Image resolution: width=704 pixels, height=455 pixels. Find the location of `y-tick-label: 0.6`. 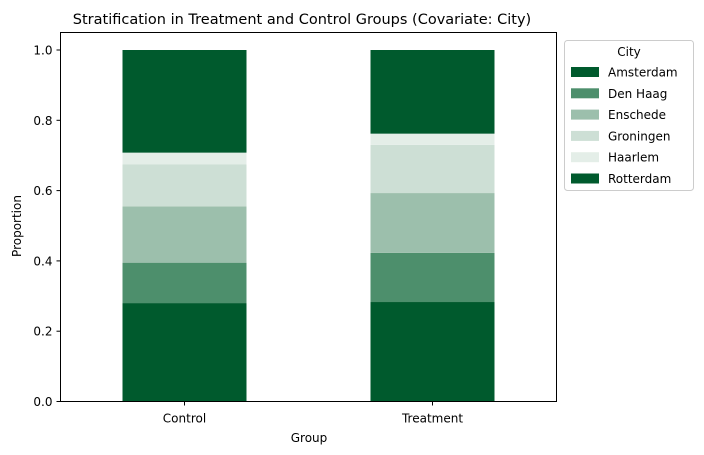

y-tick-label: 0.6 is located at coordinates (42, 191).